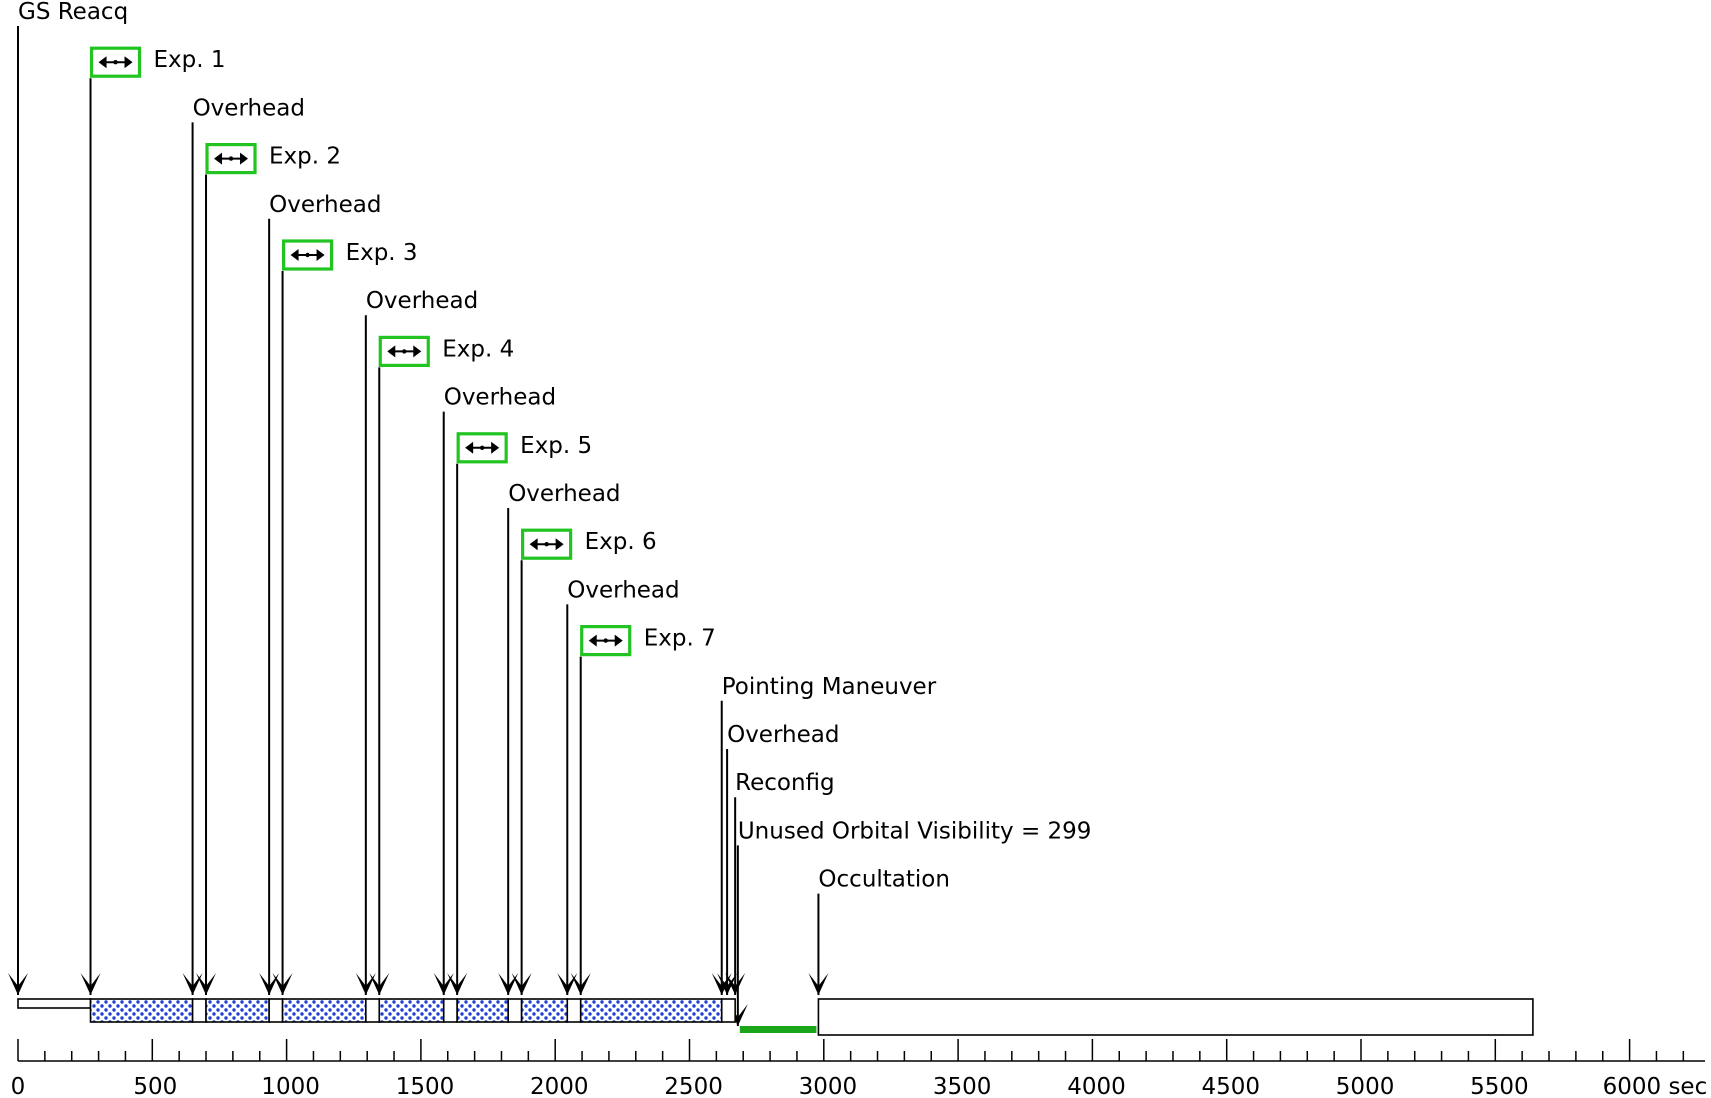 Image resolution: width=1711 pixels, height=1098 pixels. Describe the element at coordinates (828, 1086) in the screenshot. I see `tick-label: 3000` at that location.